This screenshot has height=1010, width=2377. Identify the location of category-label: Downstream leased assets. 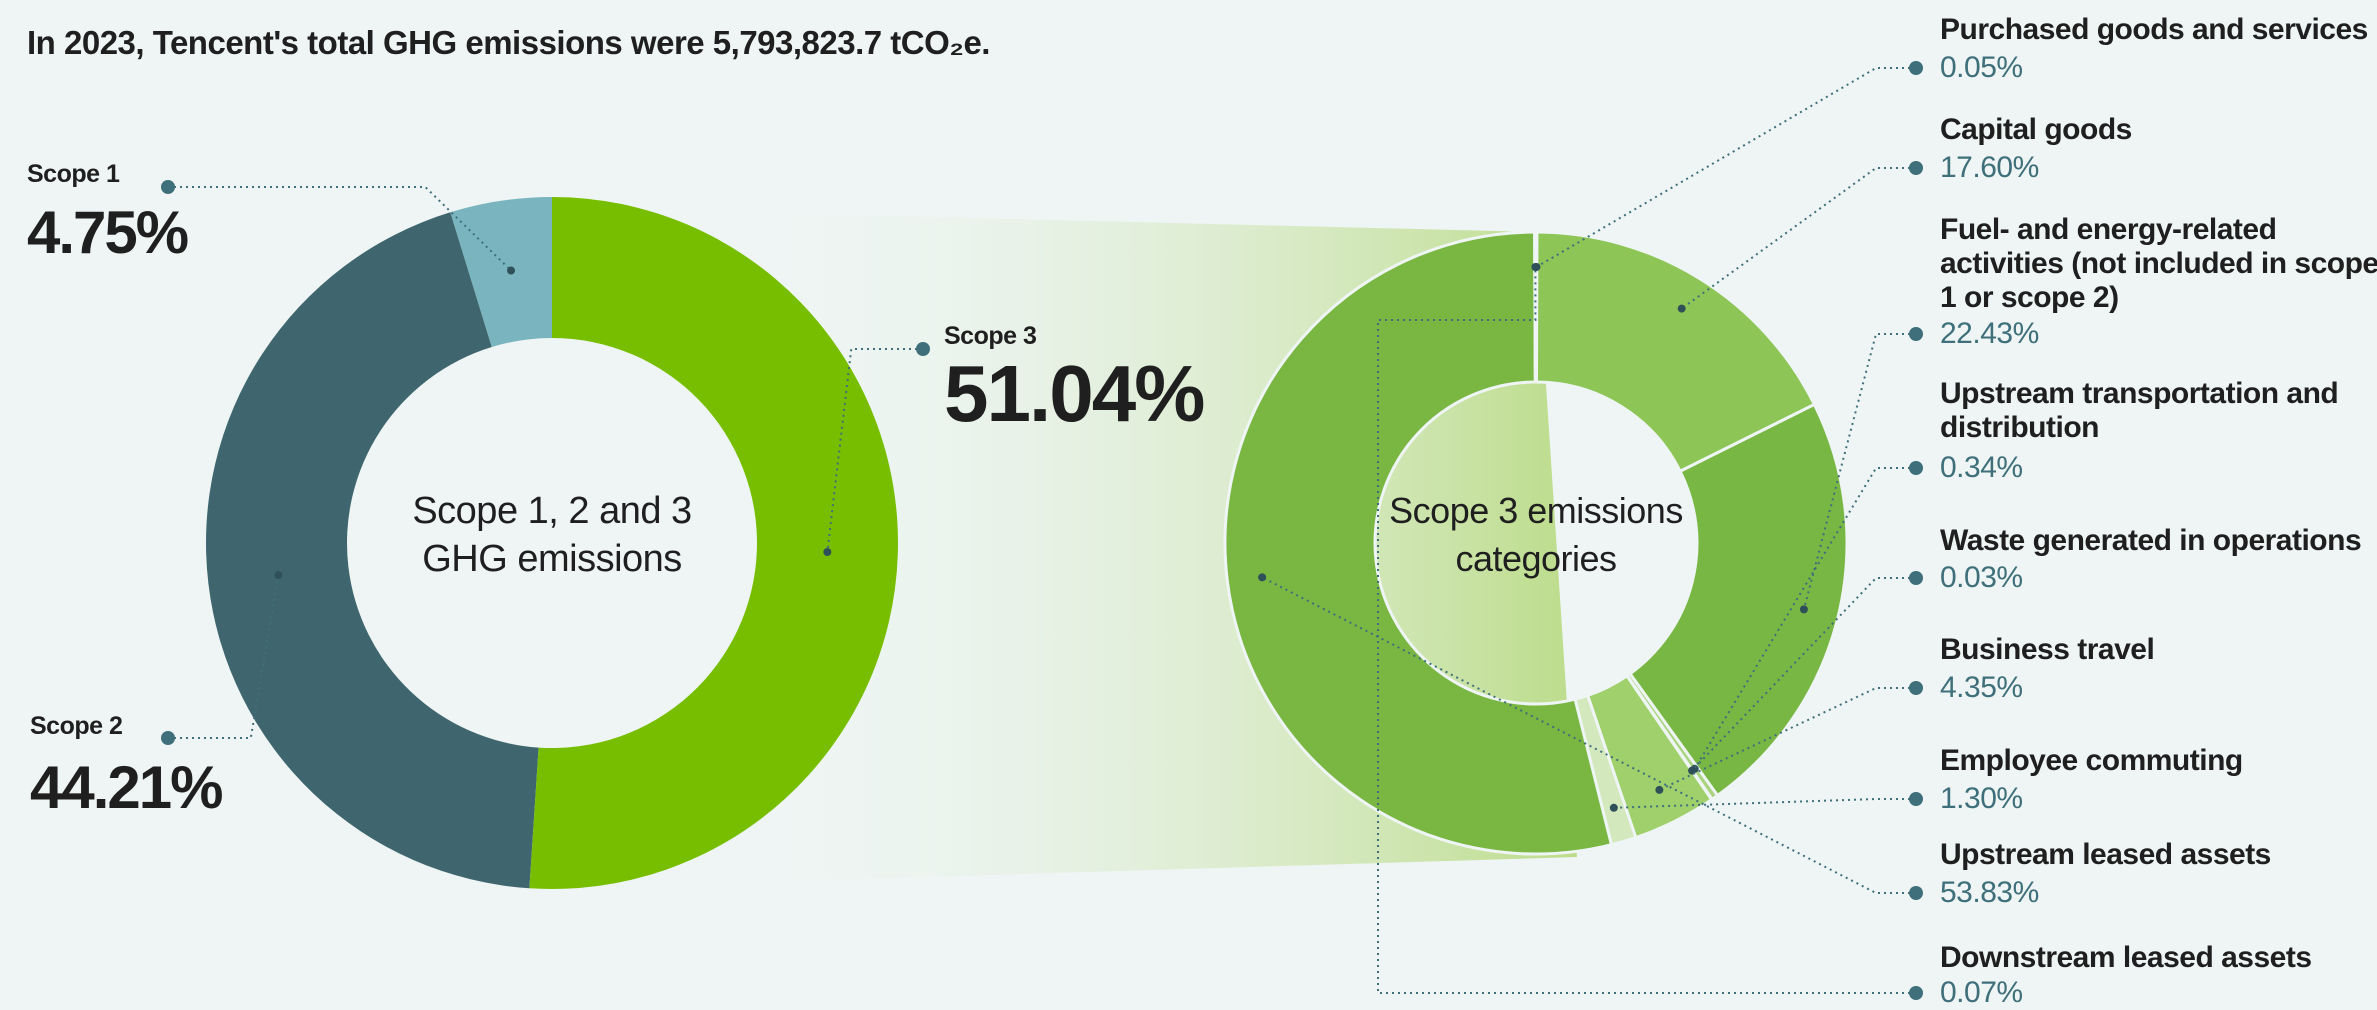
(2126, 957).